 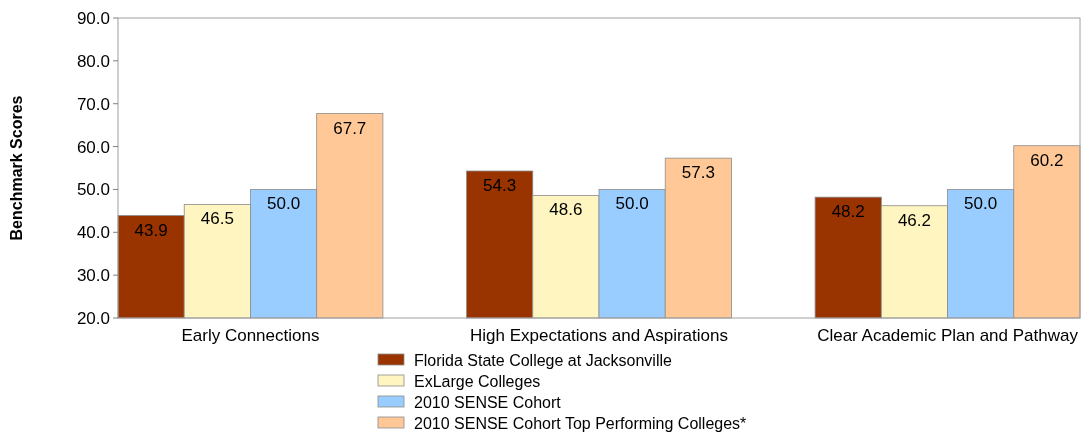 What do you see at coordinates (477, 381) in the screenshot?
I see `legend-label: ExLarge Colleges` at bounding box center [477, 381].